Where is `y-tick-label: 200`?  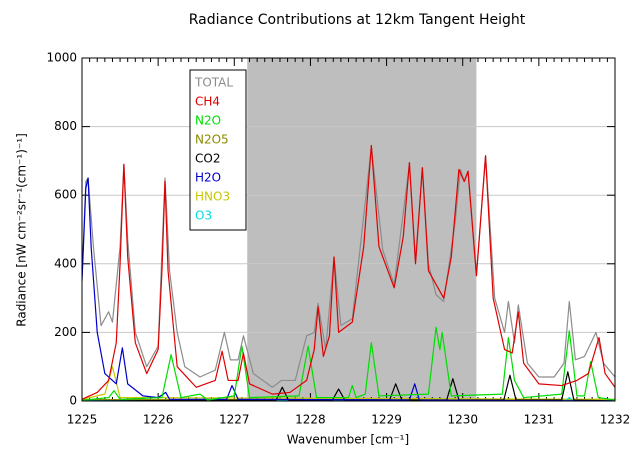 y-tick-label: 200 is located at coordinates (65, 332).